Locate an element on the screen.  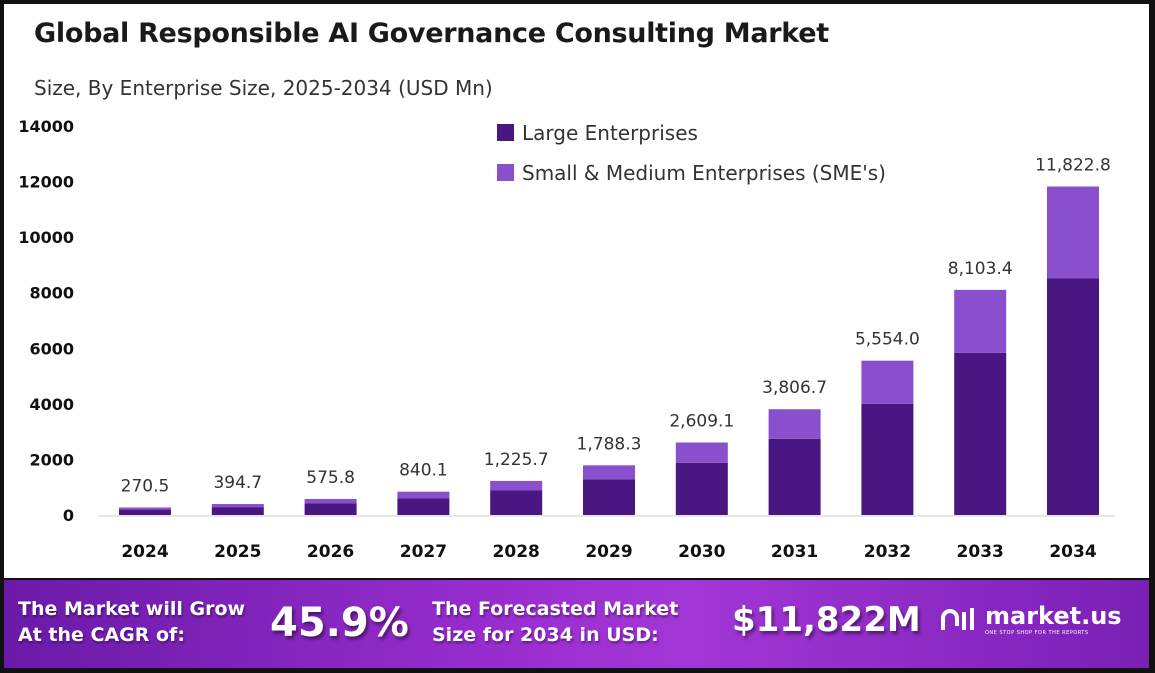
data-label: 1,225.7 is located at coordinates (516, 460).